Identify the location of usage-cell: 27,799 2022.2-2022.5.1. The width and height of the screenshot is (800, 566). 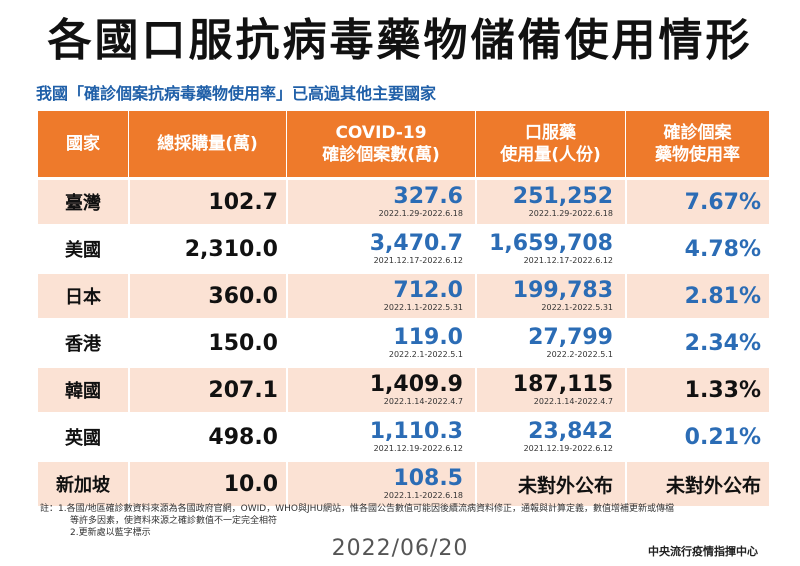
(550, 343).